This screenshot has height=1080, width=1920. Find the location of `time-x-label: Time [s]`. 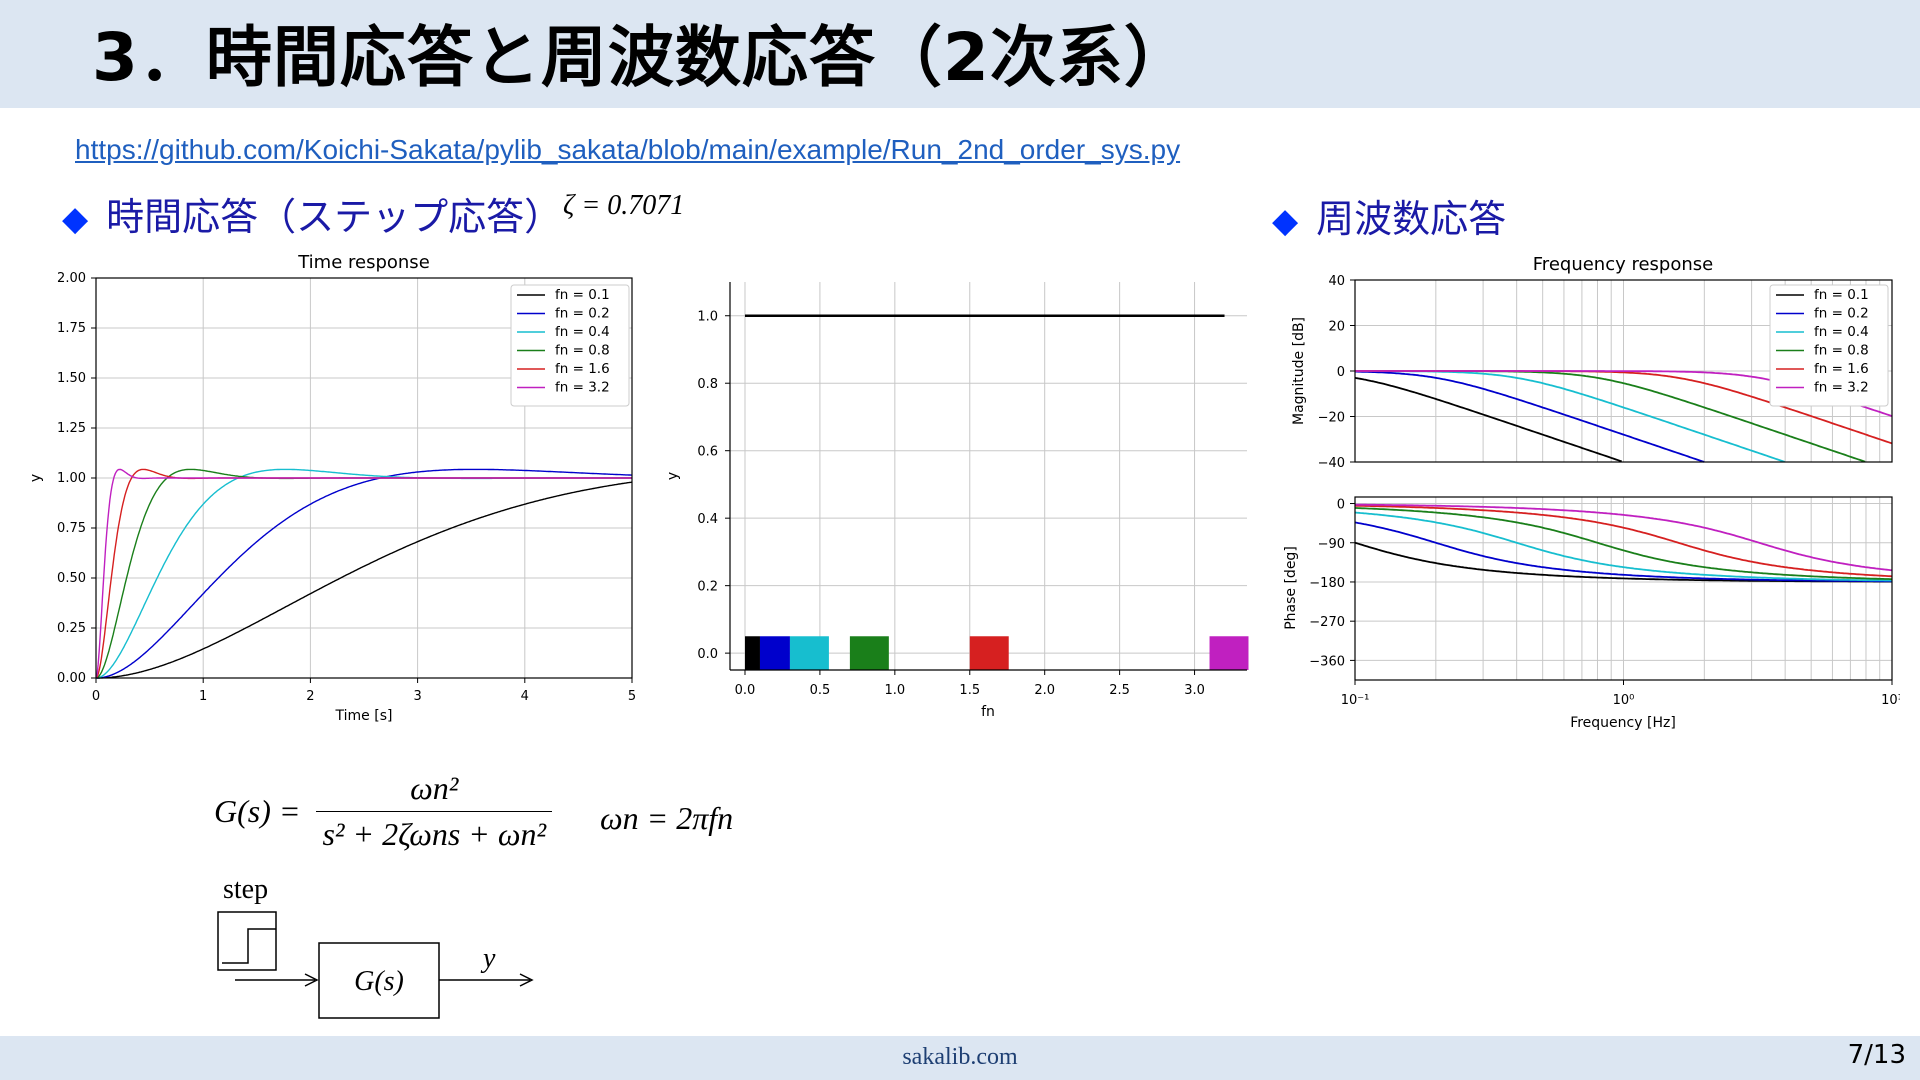

time-x-label: Time [s] is located at coordinates (364, 716).